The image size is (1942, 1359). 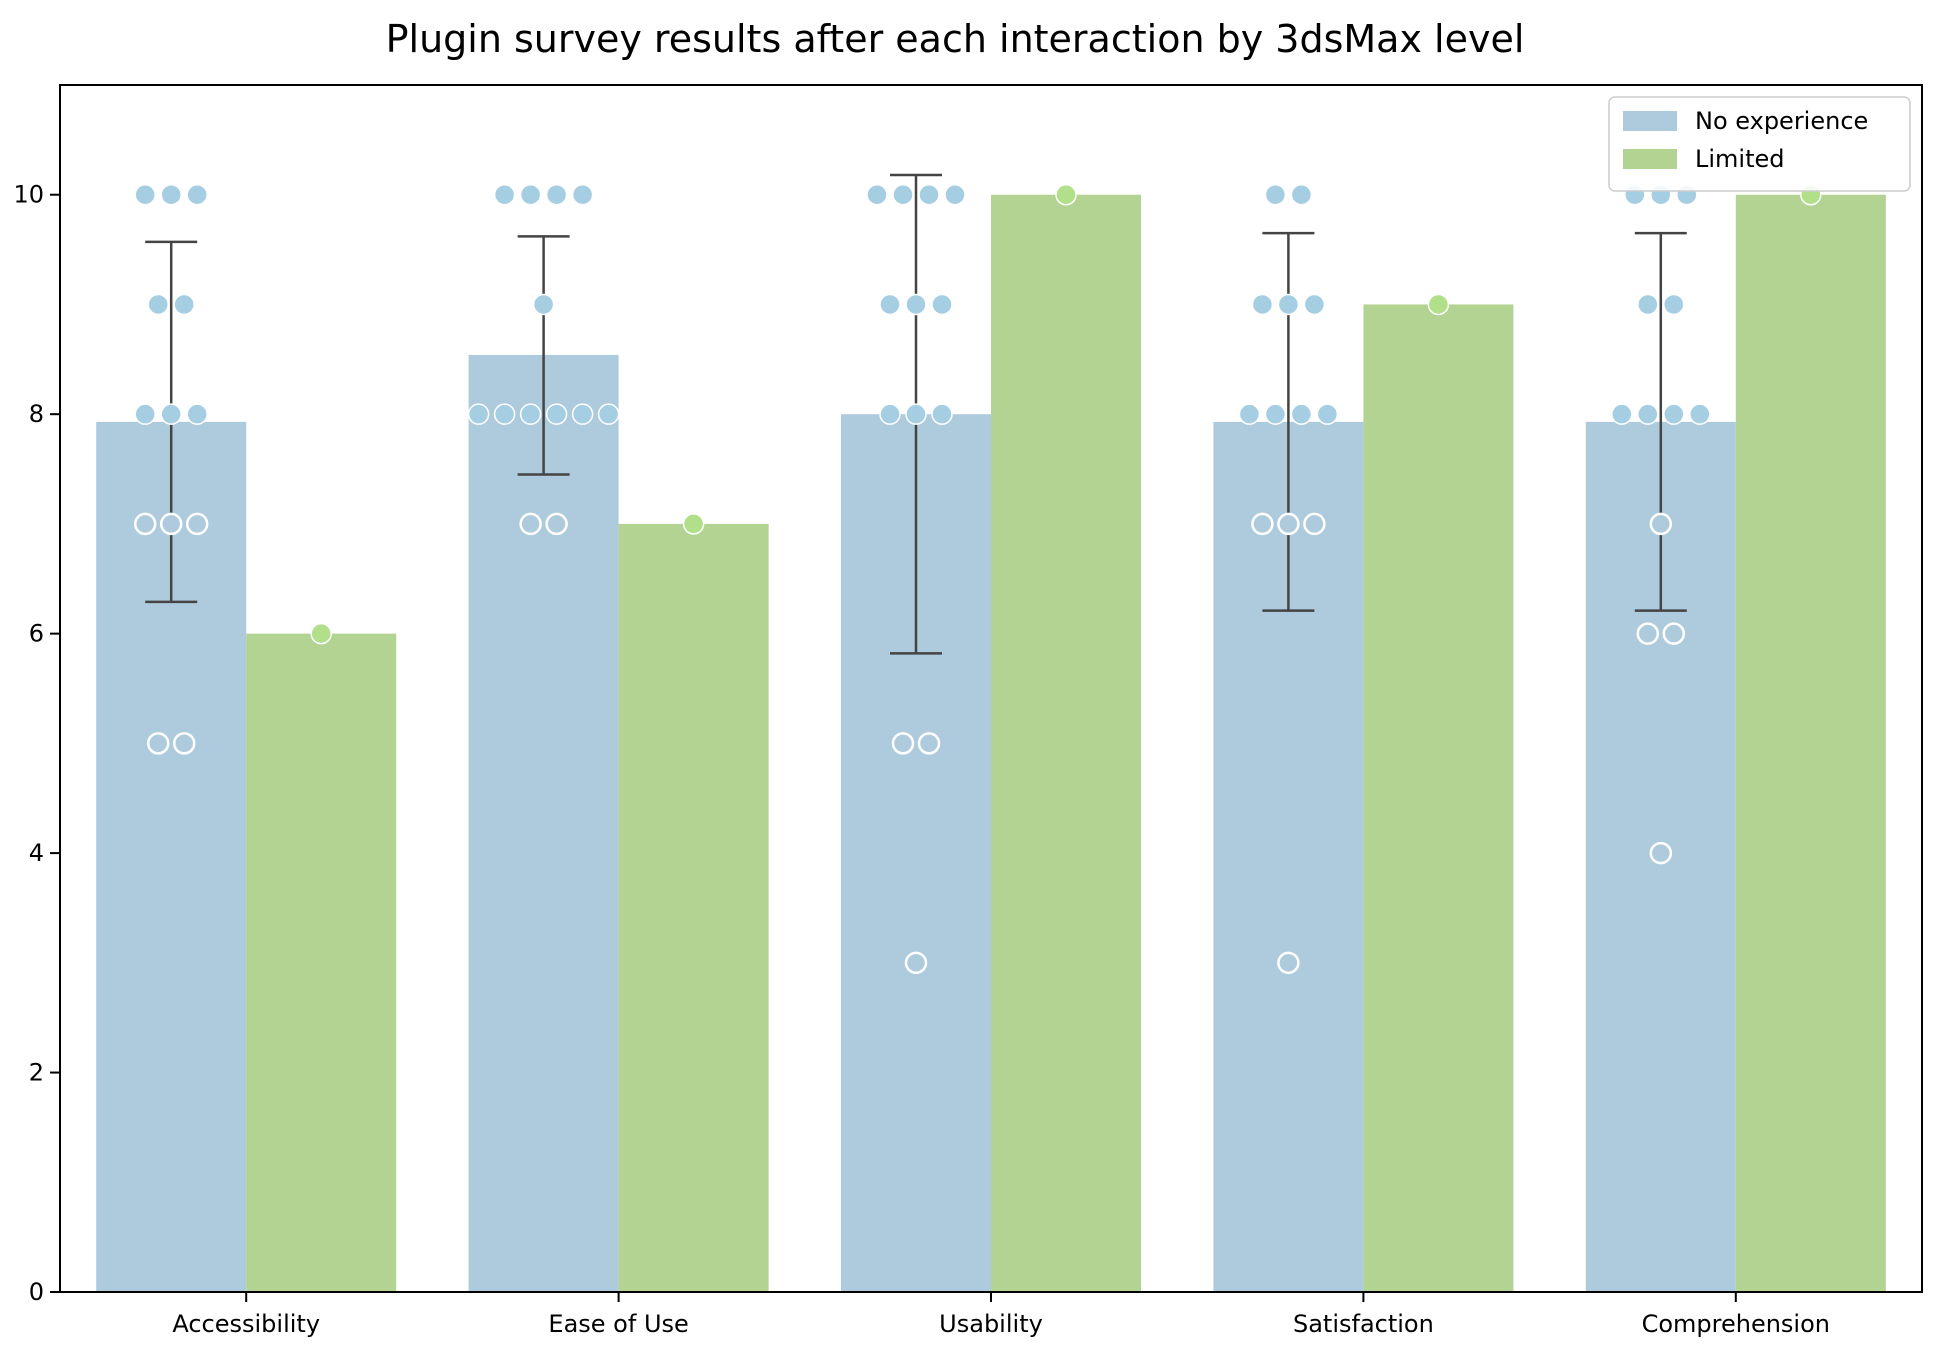 What do you see at coordinates (36, 853) in the screenshot?
I see `y-tick-label-2: 4` at bounding box center [36, 853].